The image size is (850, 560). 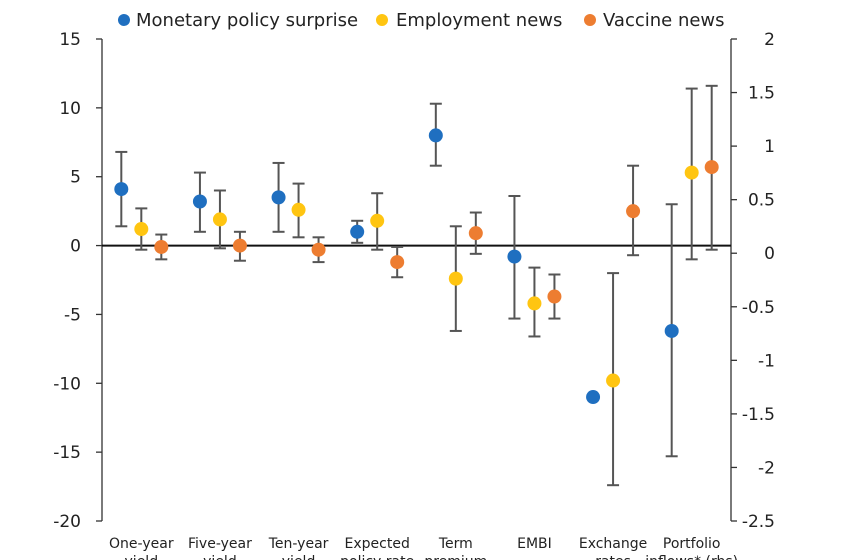 What do you see at coordinates (479, 20) in the screenshot?
I see `legend-label-employment-news: Employment news` at bounding box center [479, 20].